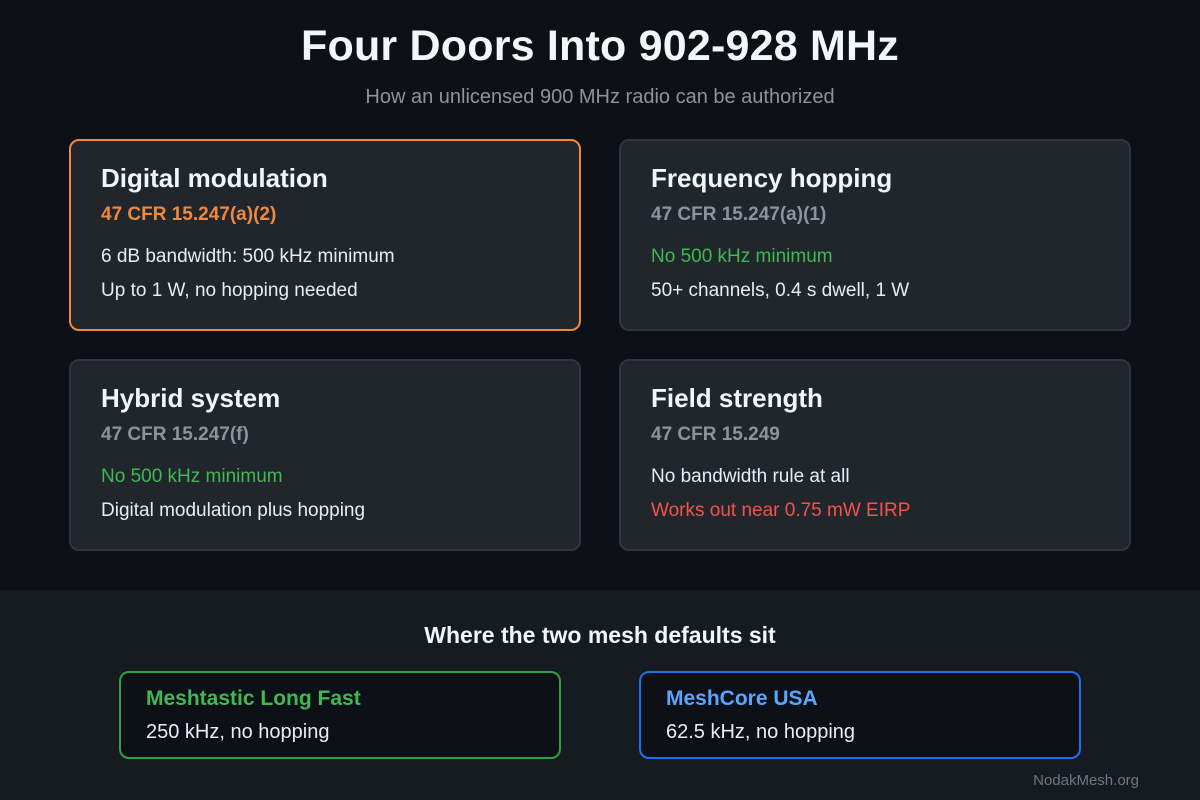  What do you see at coordinates (737, 398) in the screenshot?
I see `card-title: Field strength` at bounding box center [737, 398].